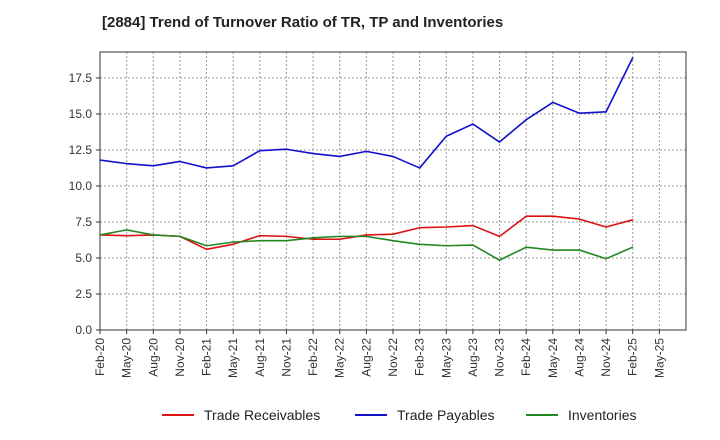 This screenshot has width=720, height=440. Describe the element at coordinates (602, 415) in the screenshot. I see `legend-label-inventories: Inventories` at that location.